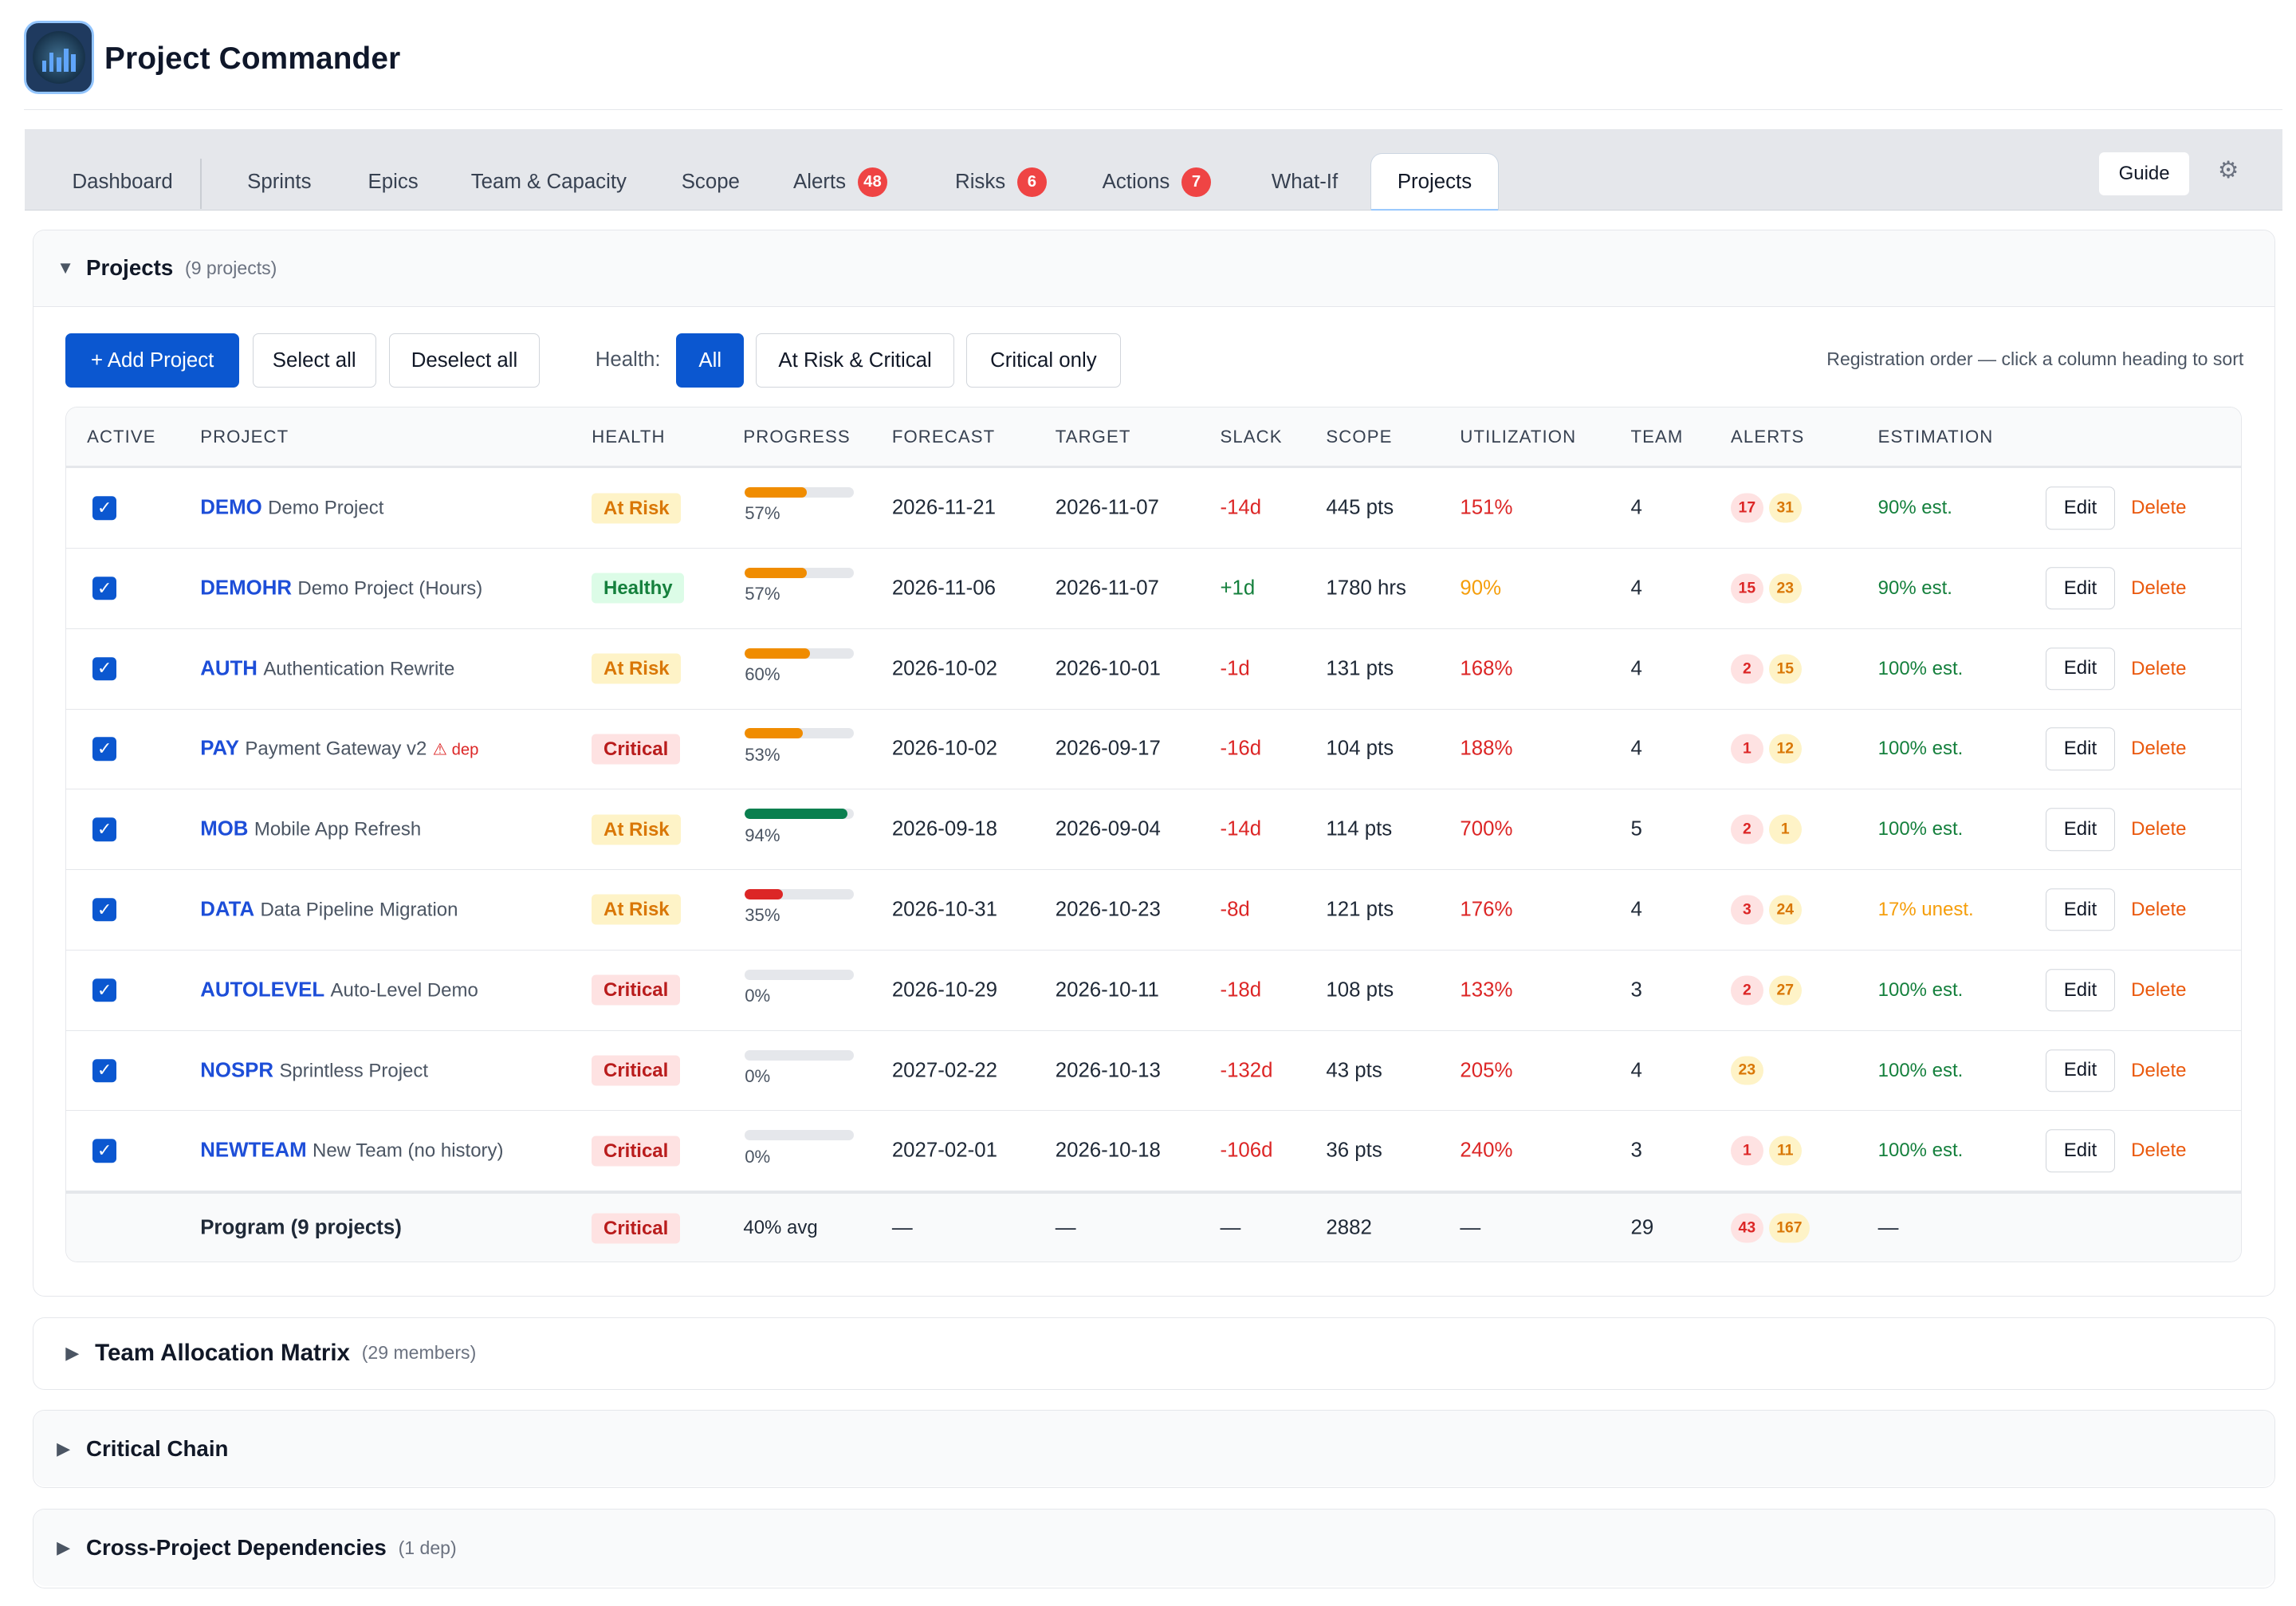  What do you see at coordinates (855, 360) in the screenshot?
I see `filter-at-risk-critical-button: At Risk & Critical` at bounding box center [855, 360].